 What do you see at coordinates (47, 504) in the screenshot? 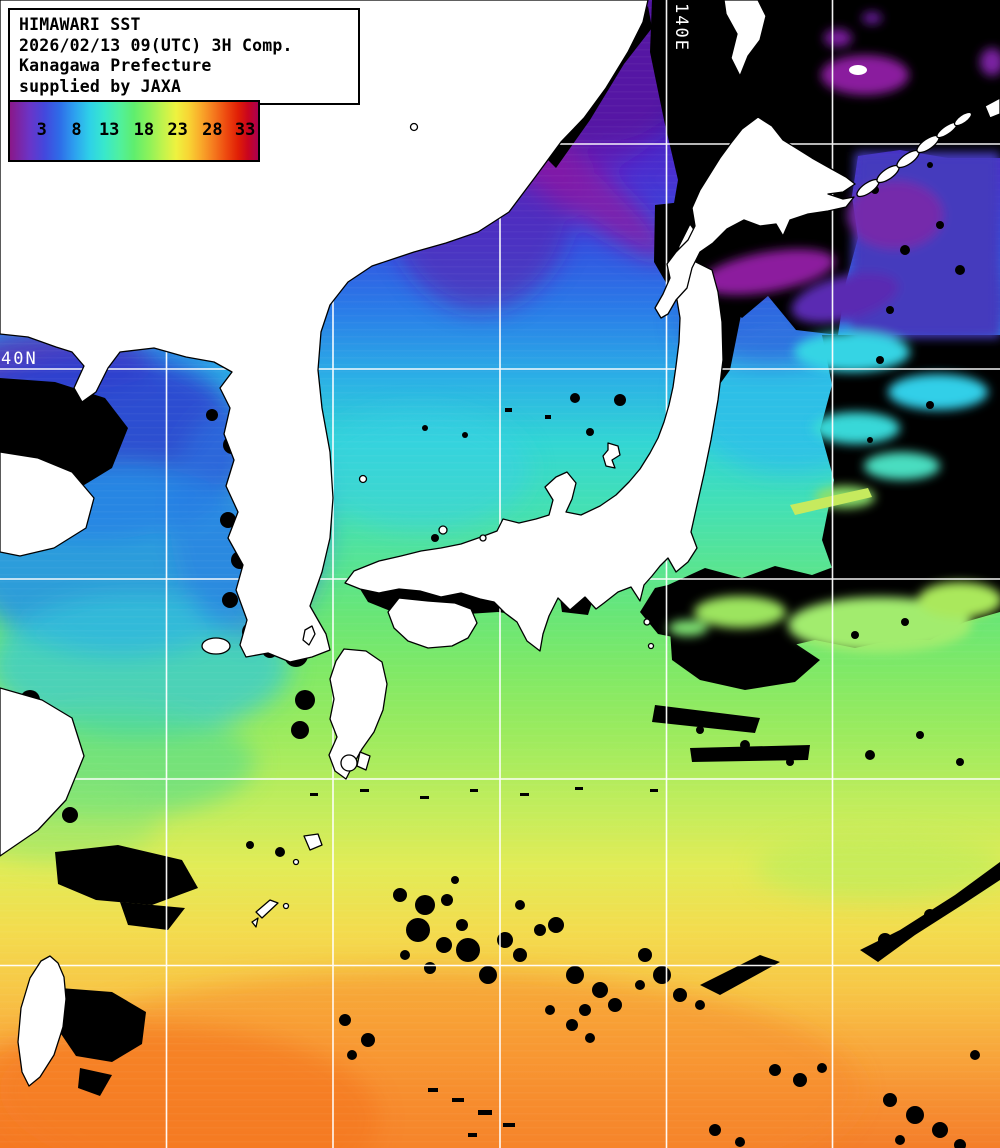
I see `land-shandong` at bounding box center [47, 504].